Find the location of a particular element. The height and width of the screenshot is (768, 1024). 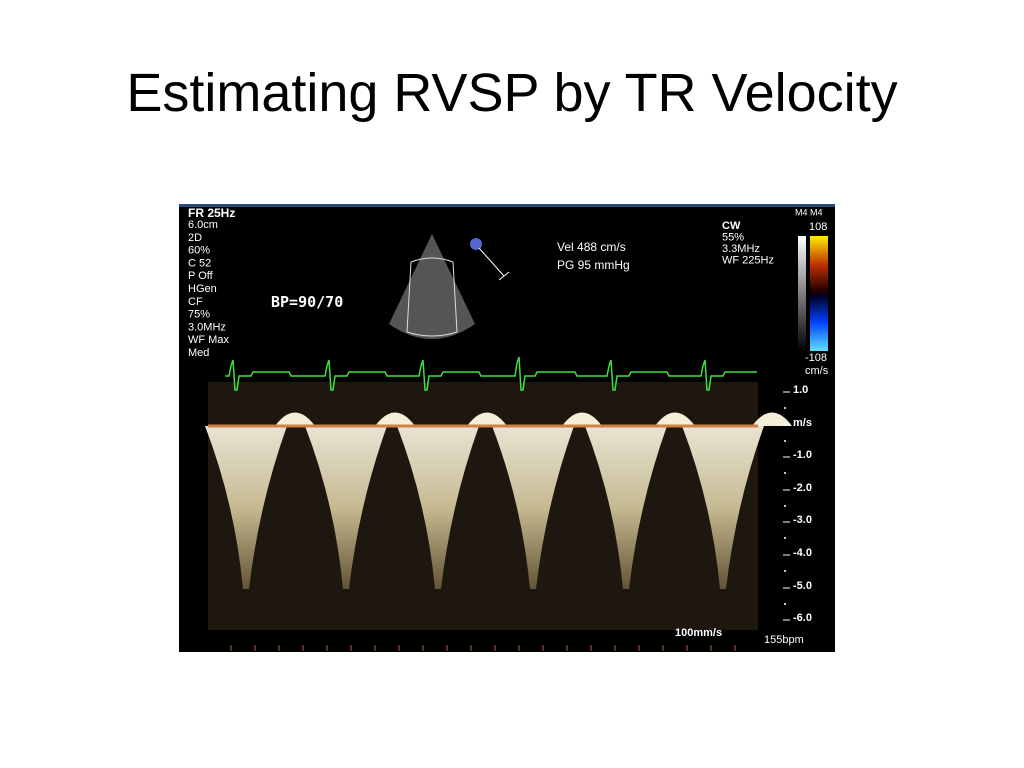

sweep-speed: 100mm/s is located at coordinates (698, 633).